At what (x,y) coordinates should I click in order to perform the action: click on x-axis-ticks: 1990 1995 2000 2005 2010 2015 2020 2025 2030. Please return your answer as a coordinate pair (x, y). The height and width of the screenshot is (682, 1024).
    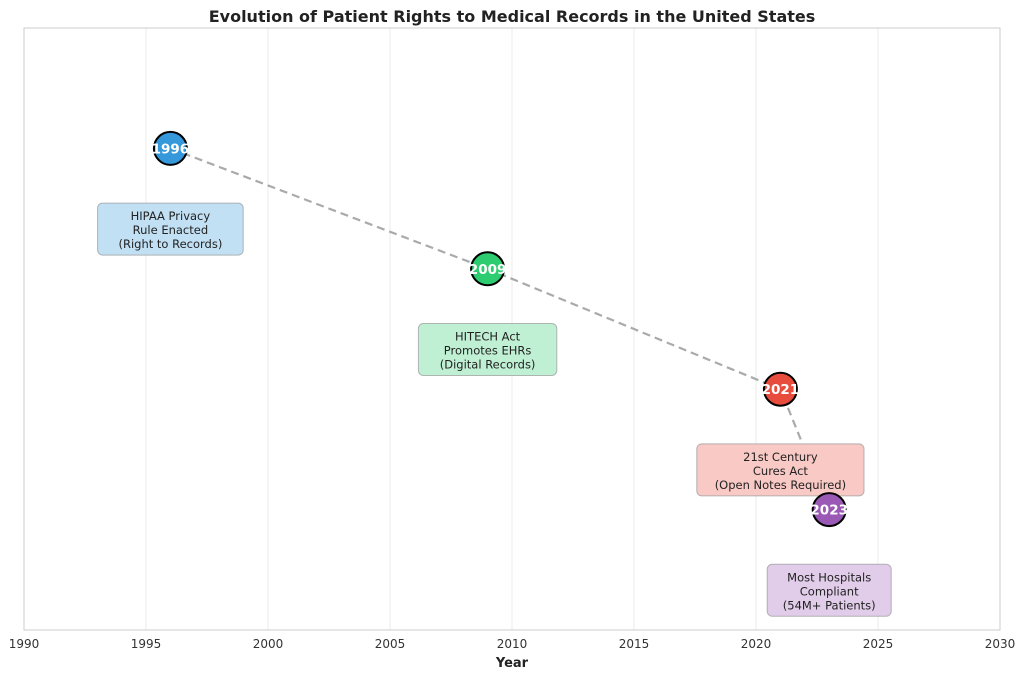
    Looking at the image, I should click on (512, 644).